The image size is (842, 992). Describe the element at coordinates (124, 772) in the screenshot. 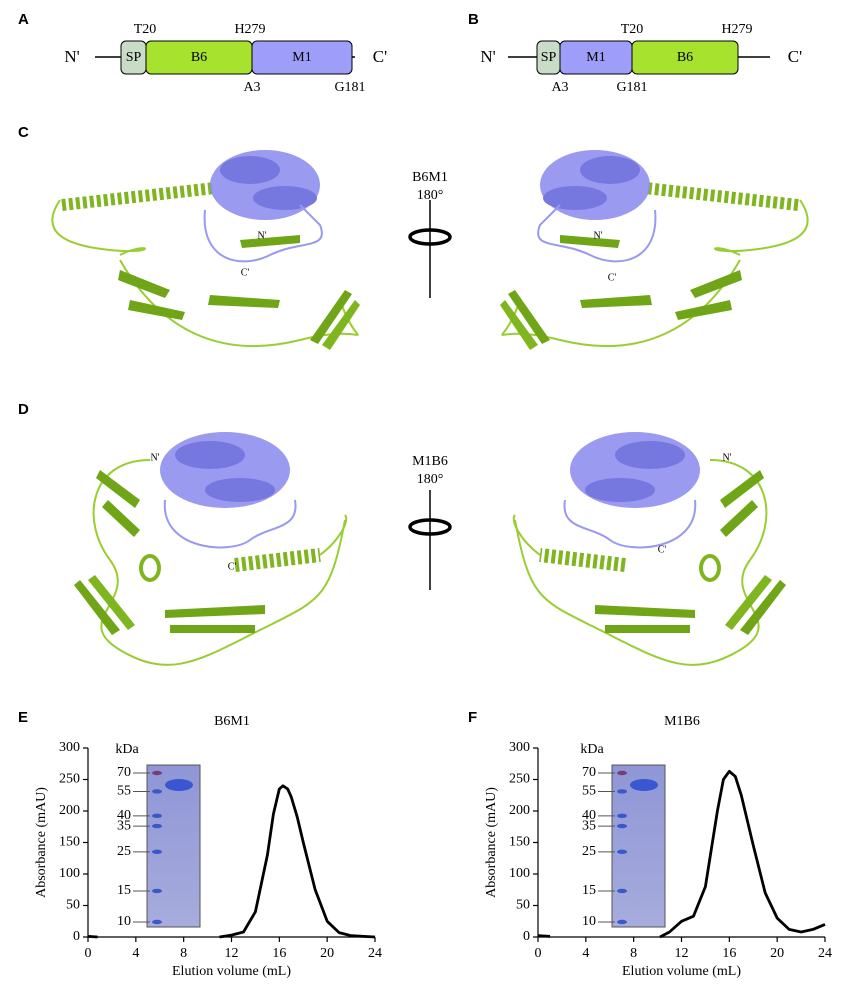

I see `gel-marker-label: 70` at that location.